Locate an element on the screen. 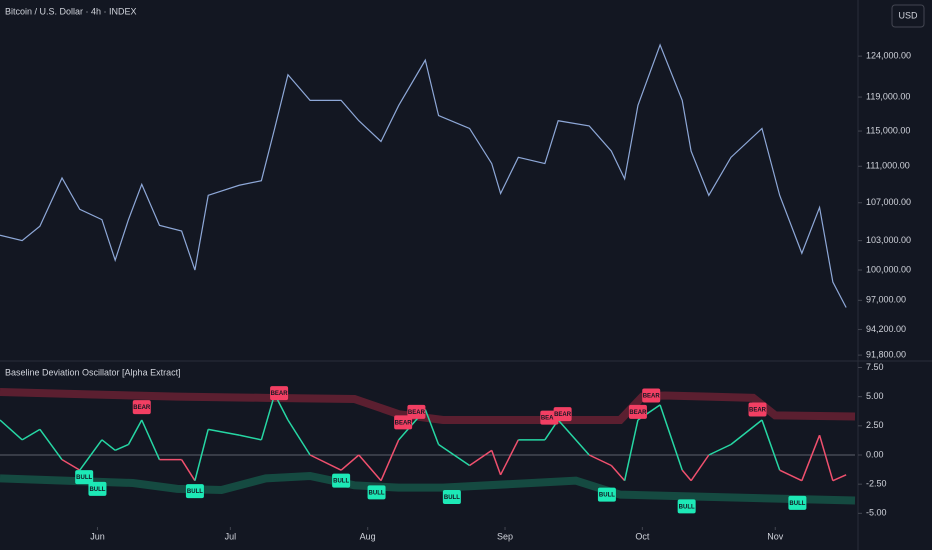 The image size is (932, 550). x-tick-label: Nov is located at coordinates (775, 536).